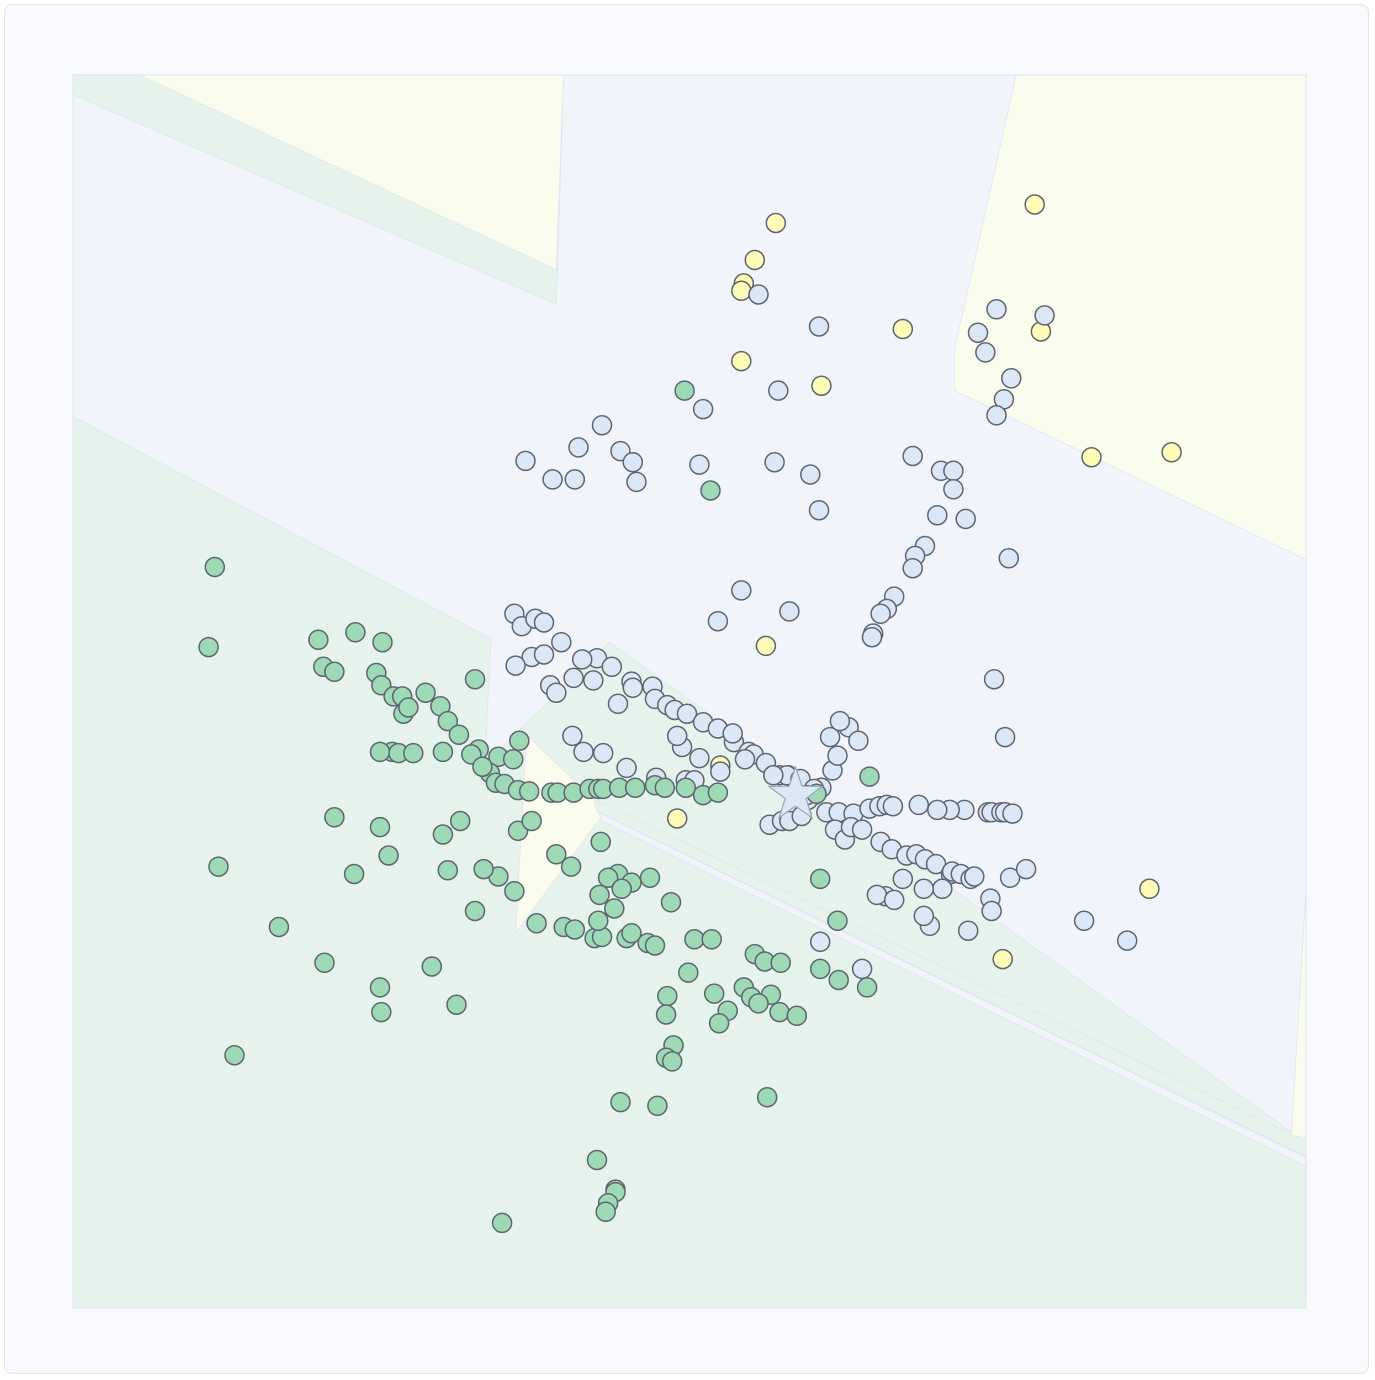 The height and width of the screenshot is (1380, 1375). What do you see at coordinates (795, 792) in the screenshot?
I see `highlighted-point` at bounding box center [795, 792].